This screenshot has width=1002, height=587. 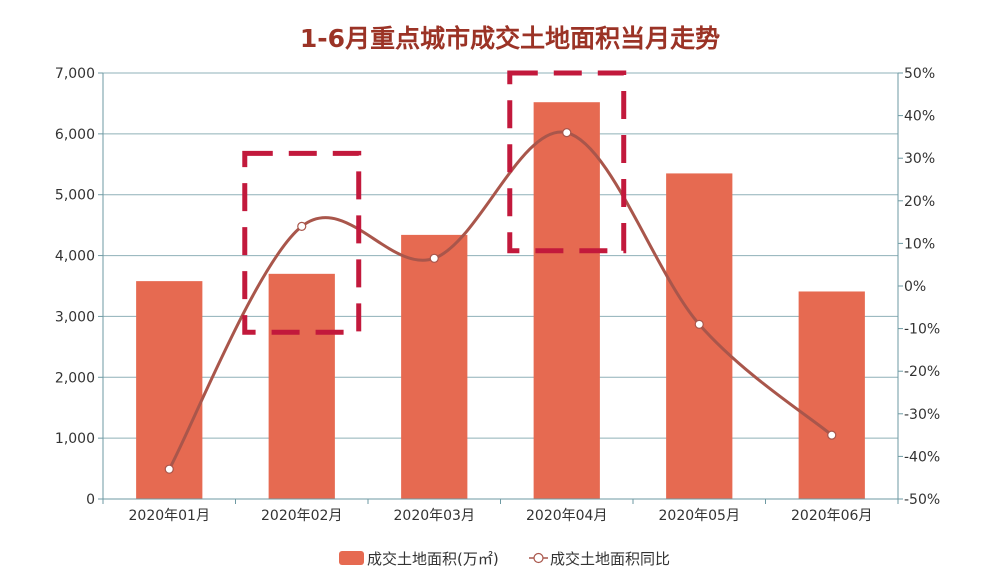 I want to click on y-right-tick-label: -30%, so click(x=922, y=415).